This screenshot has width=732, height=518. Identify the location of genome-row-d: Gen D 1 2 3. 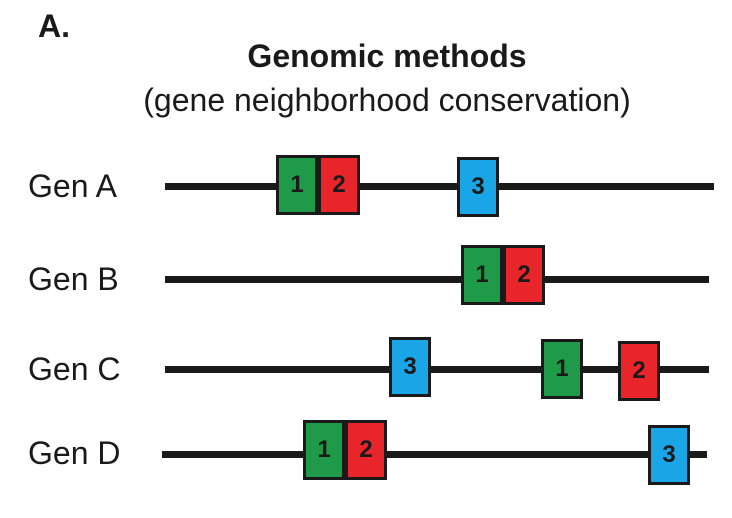
(366, 454).